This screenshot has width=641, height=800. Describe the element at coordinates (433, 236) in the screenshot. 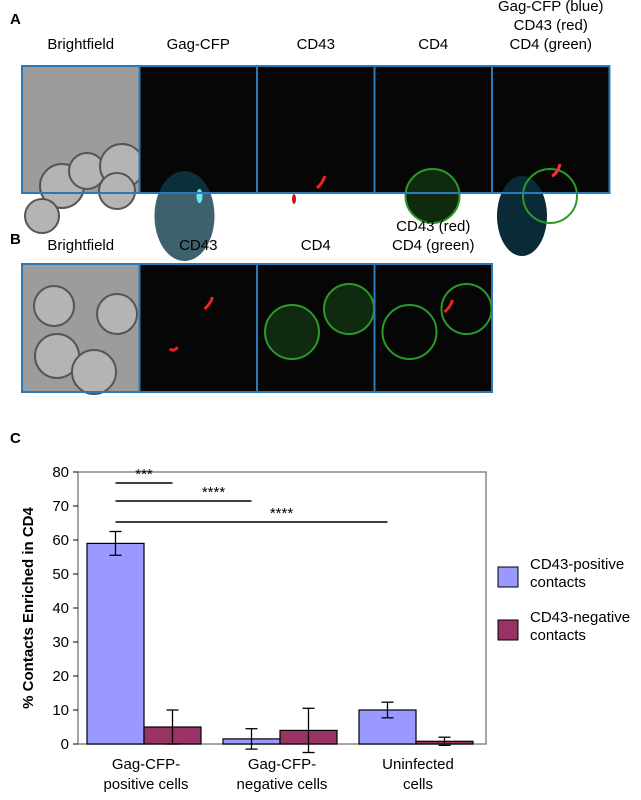

I see `image-title: CD43 (red) CD4 (green)` at that location.